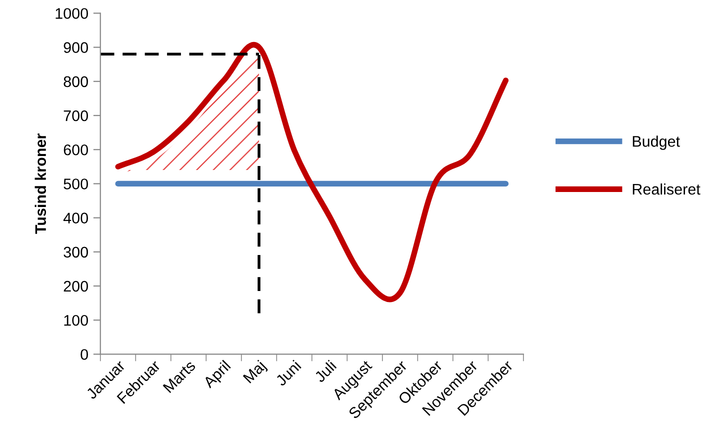 The width and height of the screenshot is (717, 440). I want to click on legend-label: Budget, so click(656, 143).